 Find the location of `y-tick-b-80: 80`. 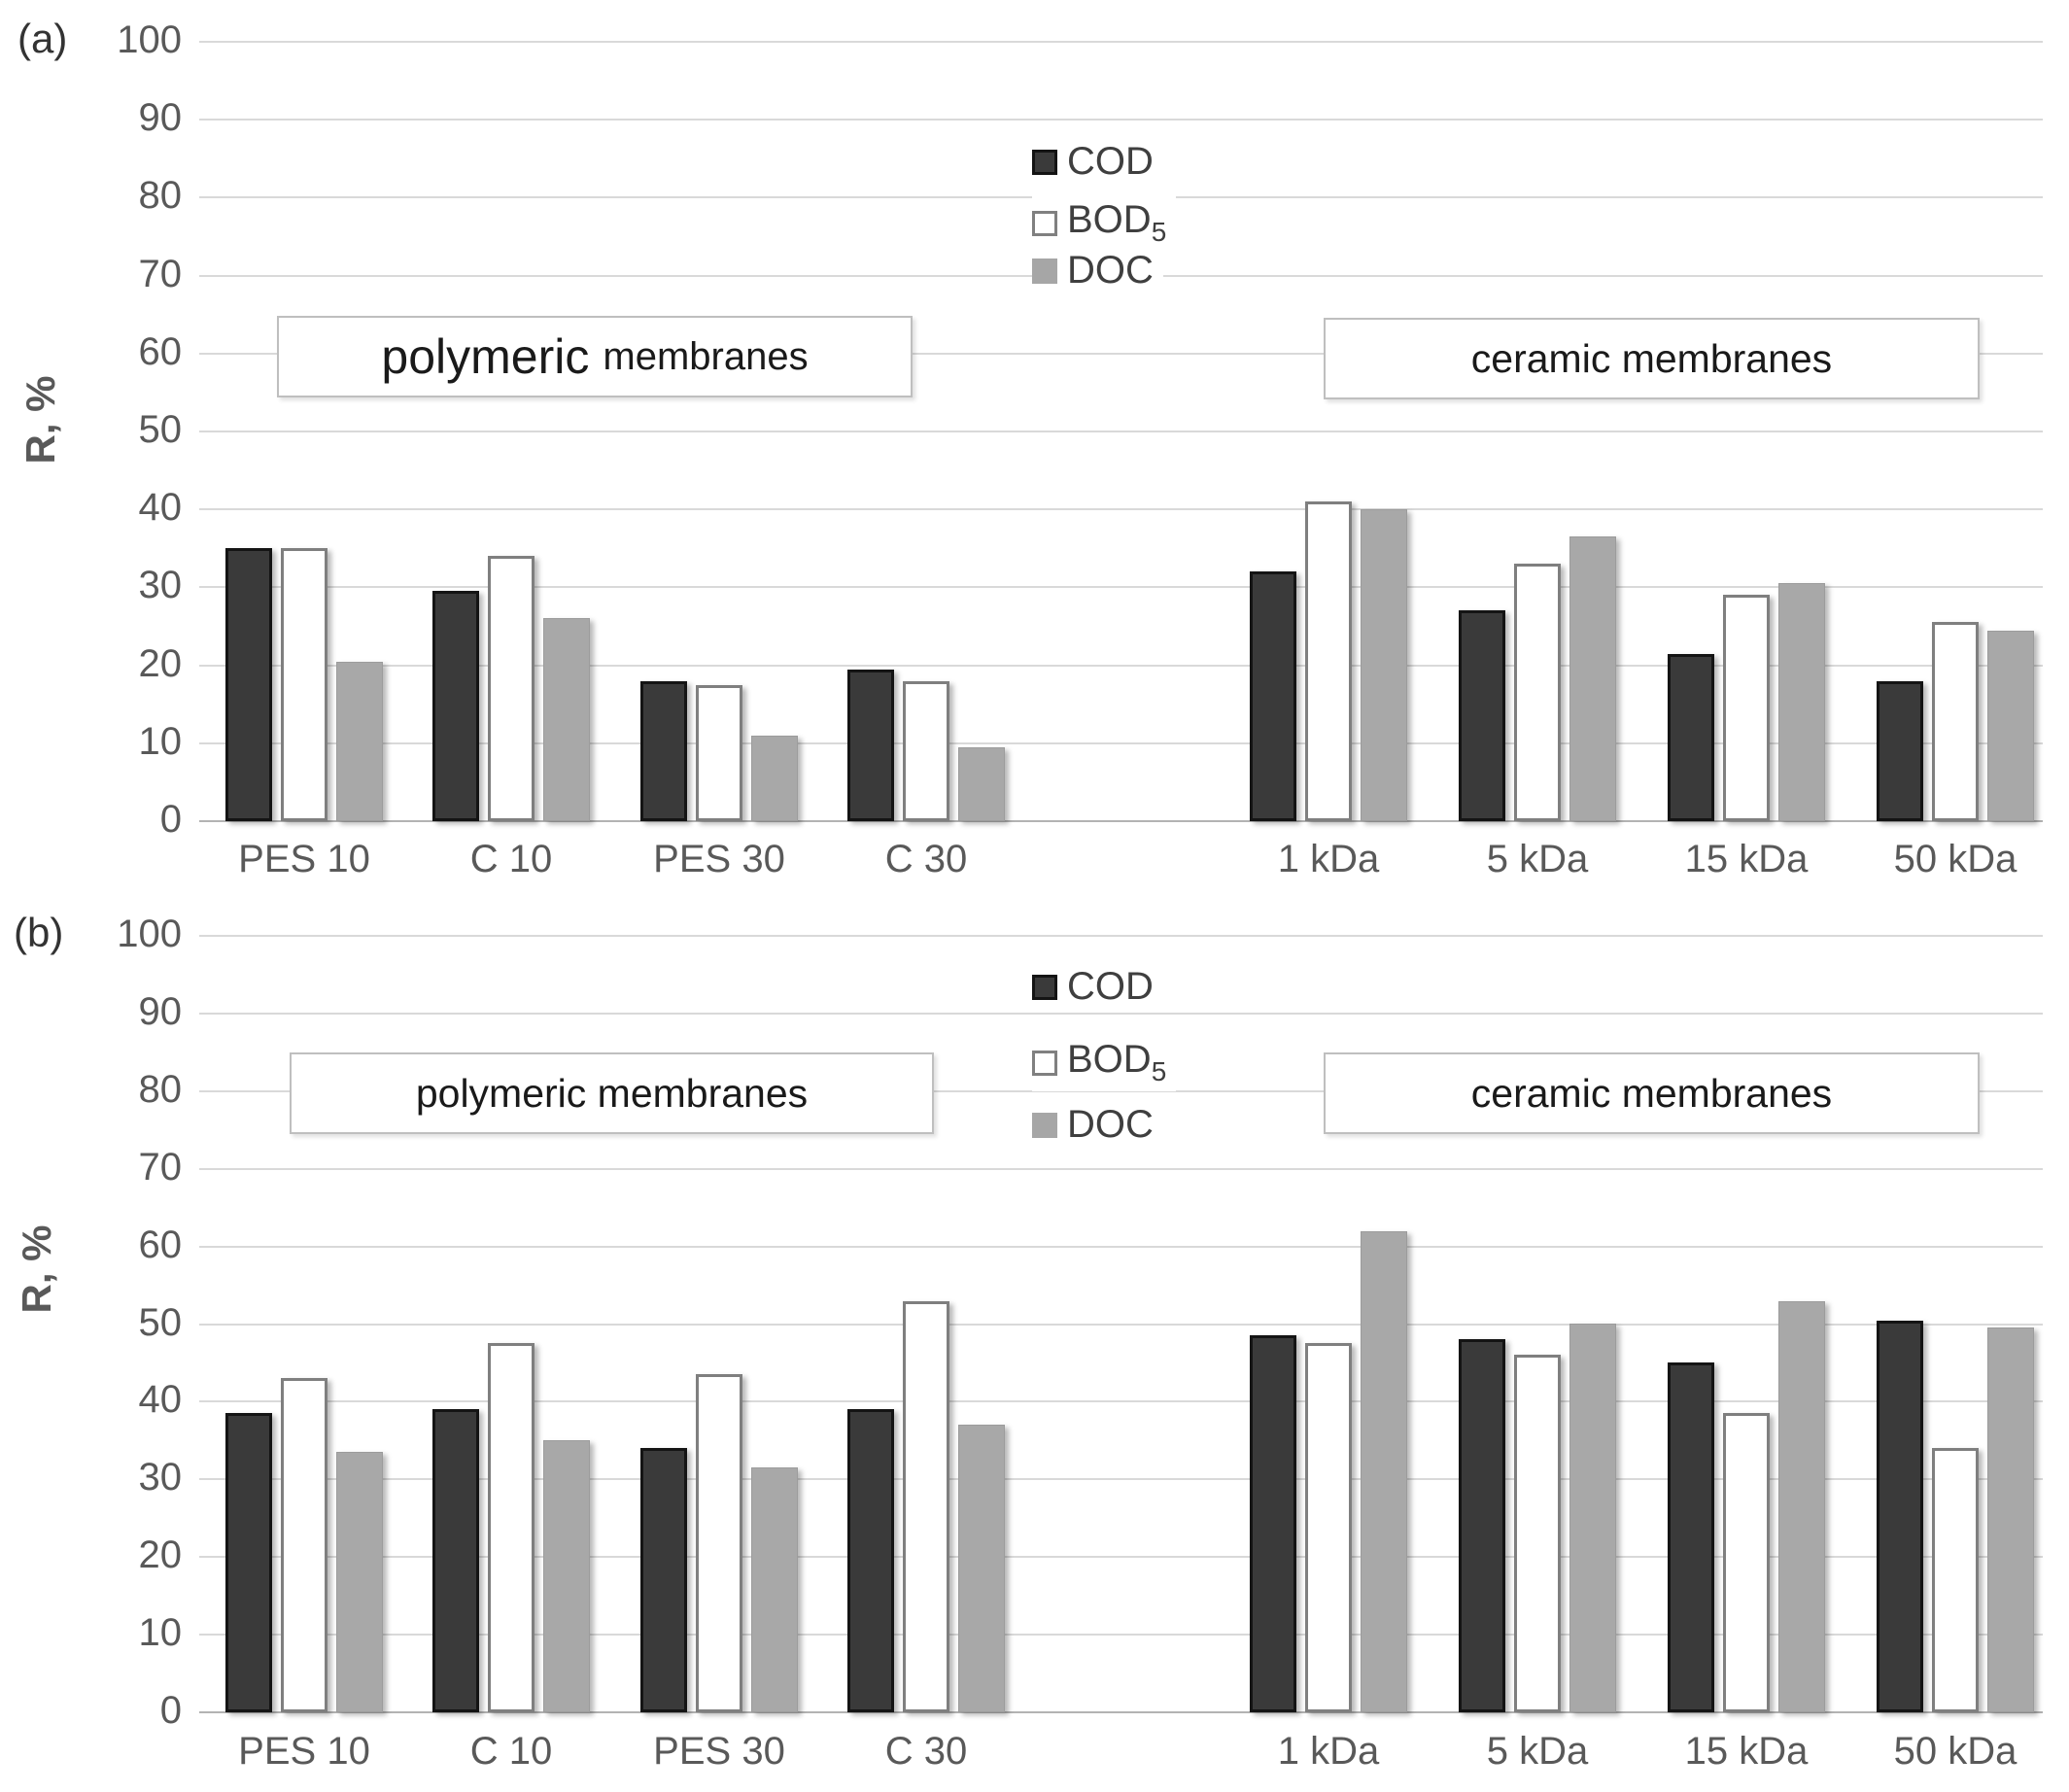

y-tick-b-80: 80 is located at coordinates (160, 1089).